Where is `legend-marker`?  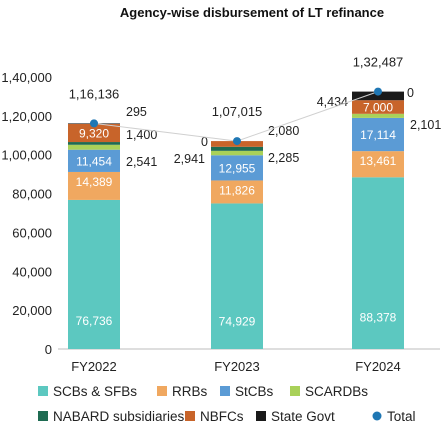
legend-marker is located at coordinates (377, 416).